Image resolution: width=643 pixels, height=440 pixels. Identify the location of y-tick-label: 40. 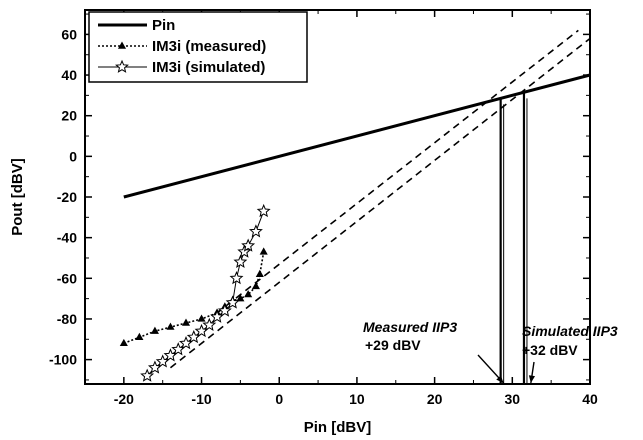
(69, 75).